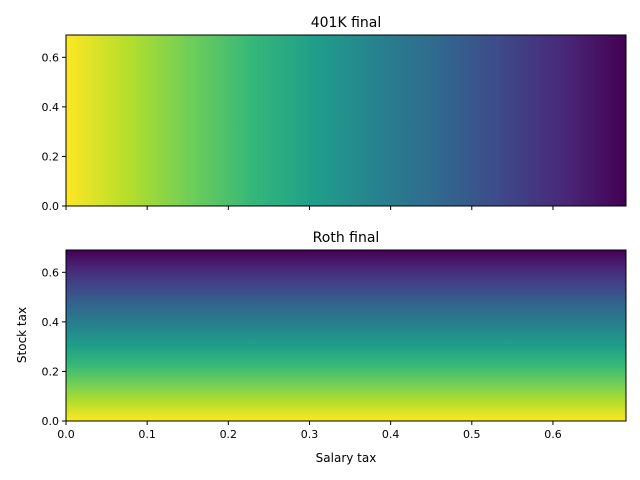 This screenshot has height=480, width=640. Describe the element at coordinates (229, 434) in the screenshot. I see `x-tick-label: 0.2` at that location.